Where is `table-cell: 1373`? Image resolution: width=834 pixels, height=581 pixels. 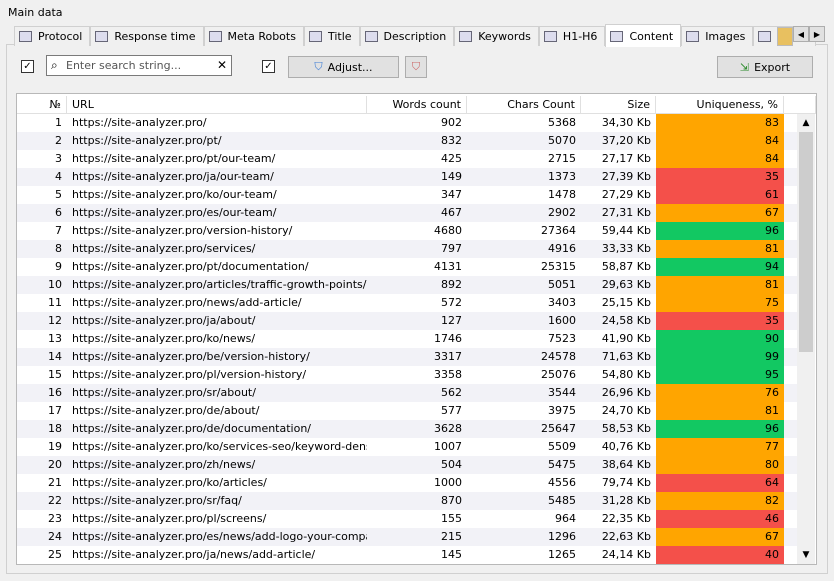 table-cell: 1373 is located at coordinates (562, 176).